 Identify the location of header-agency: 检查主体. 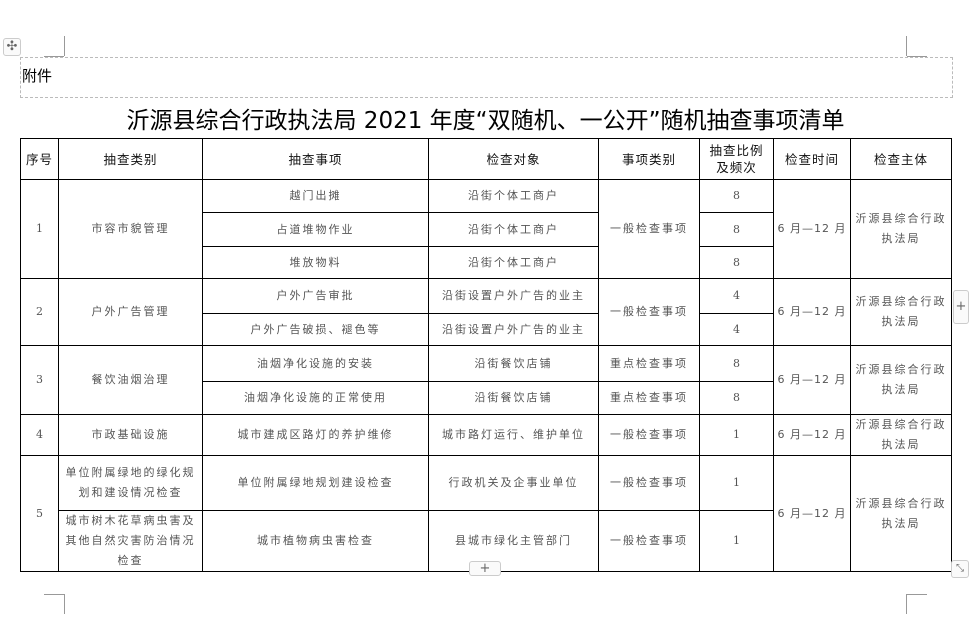
(901, 159).